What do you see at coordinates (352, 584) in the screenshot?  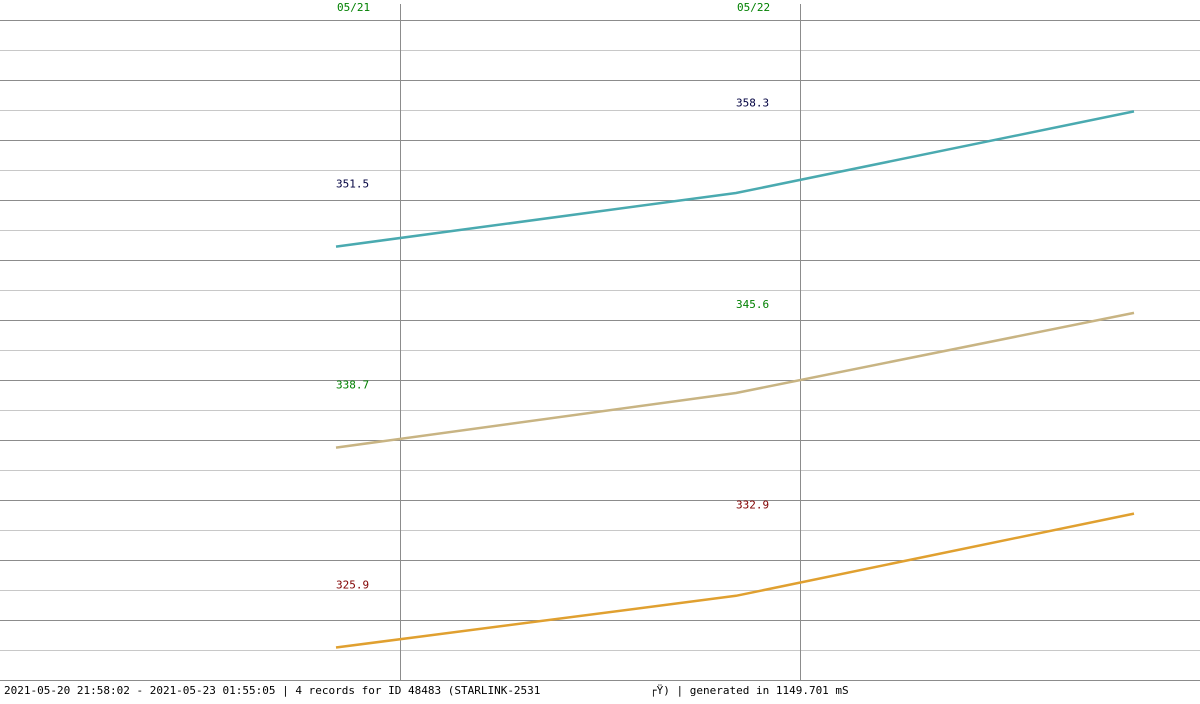 I see `value-label: 325.9` at bounding box center [352, 584].